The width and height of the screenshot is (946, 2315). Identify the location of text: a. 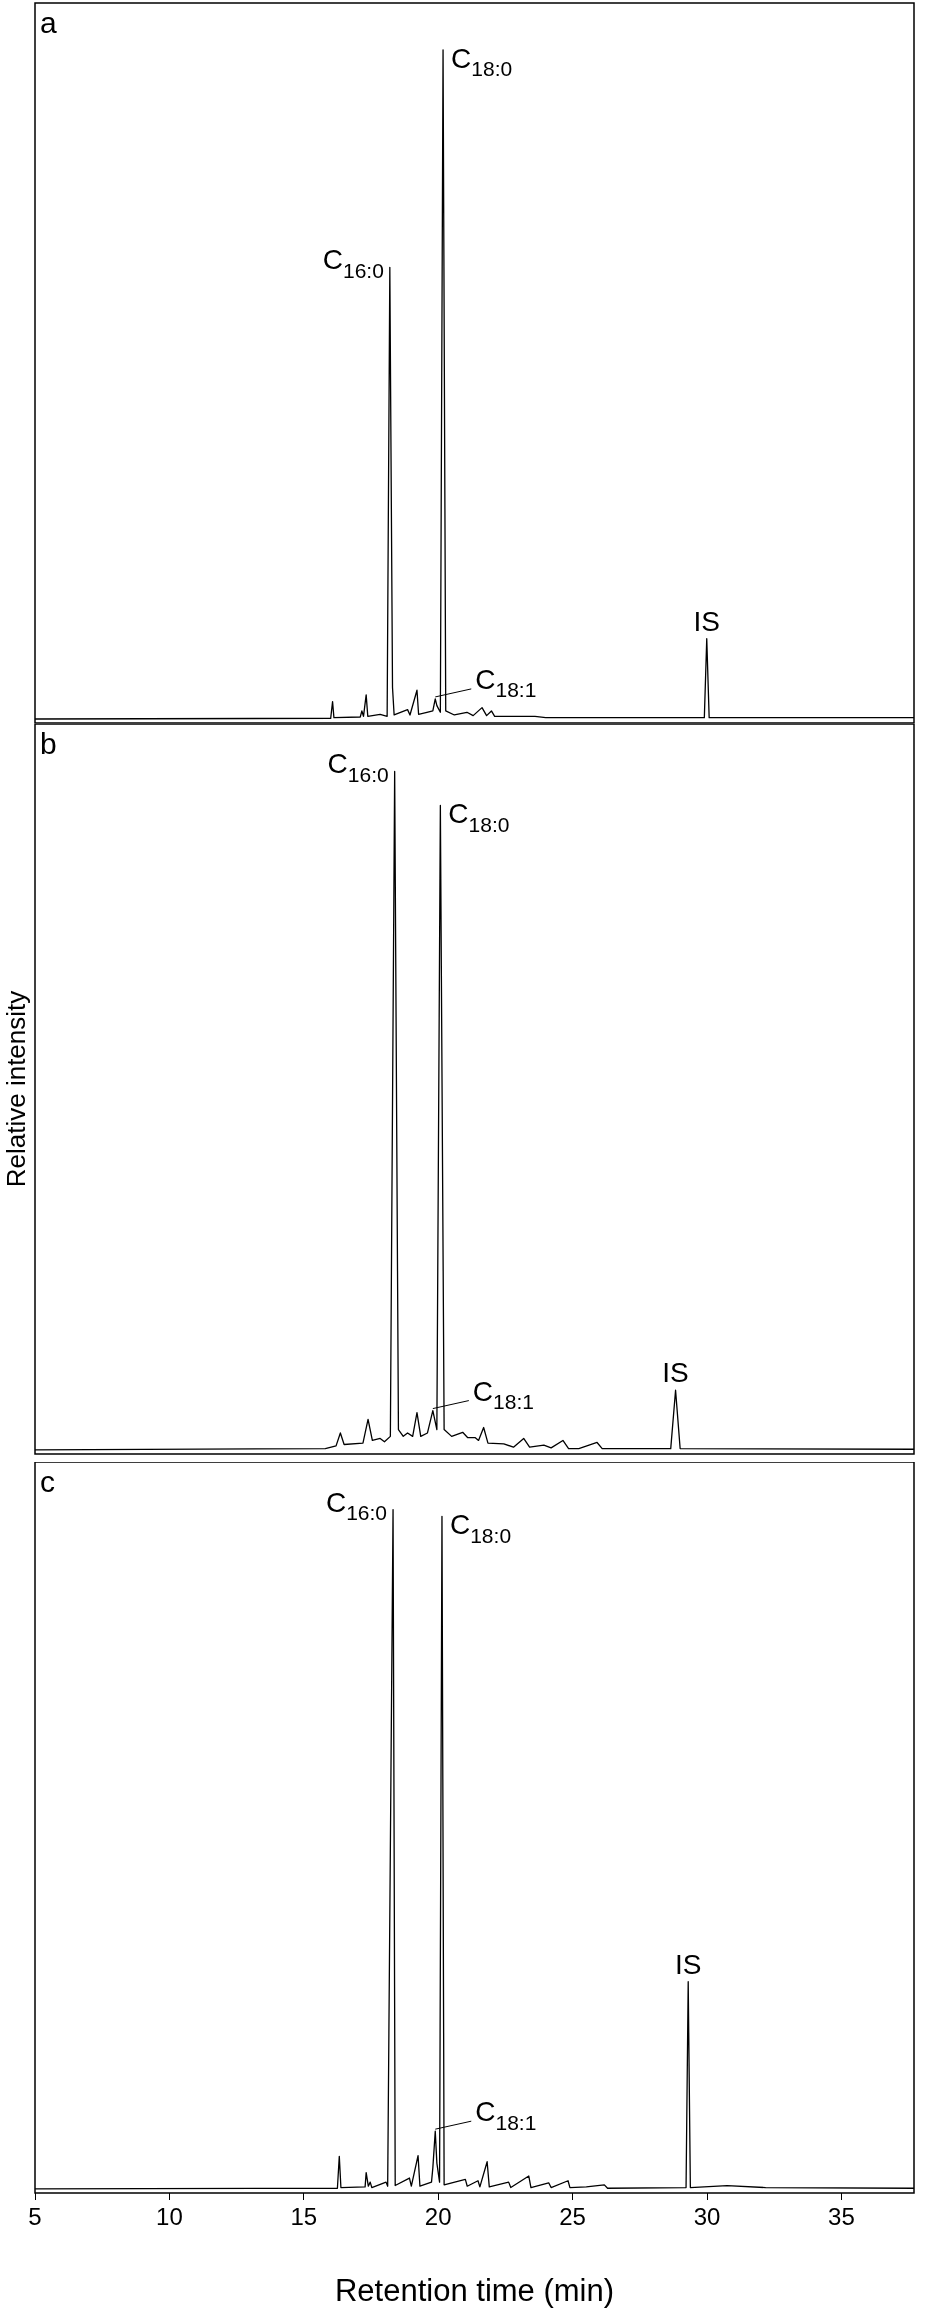
(48, 22).